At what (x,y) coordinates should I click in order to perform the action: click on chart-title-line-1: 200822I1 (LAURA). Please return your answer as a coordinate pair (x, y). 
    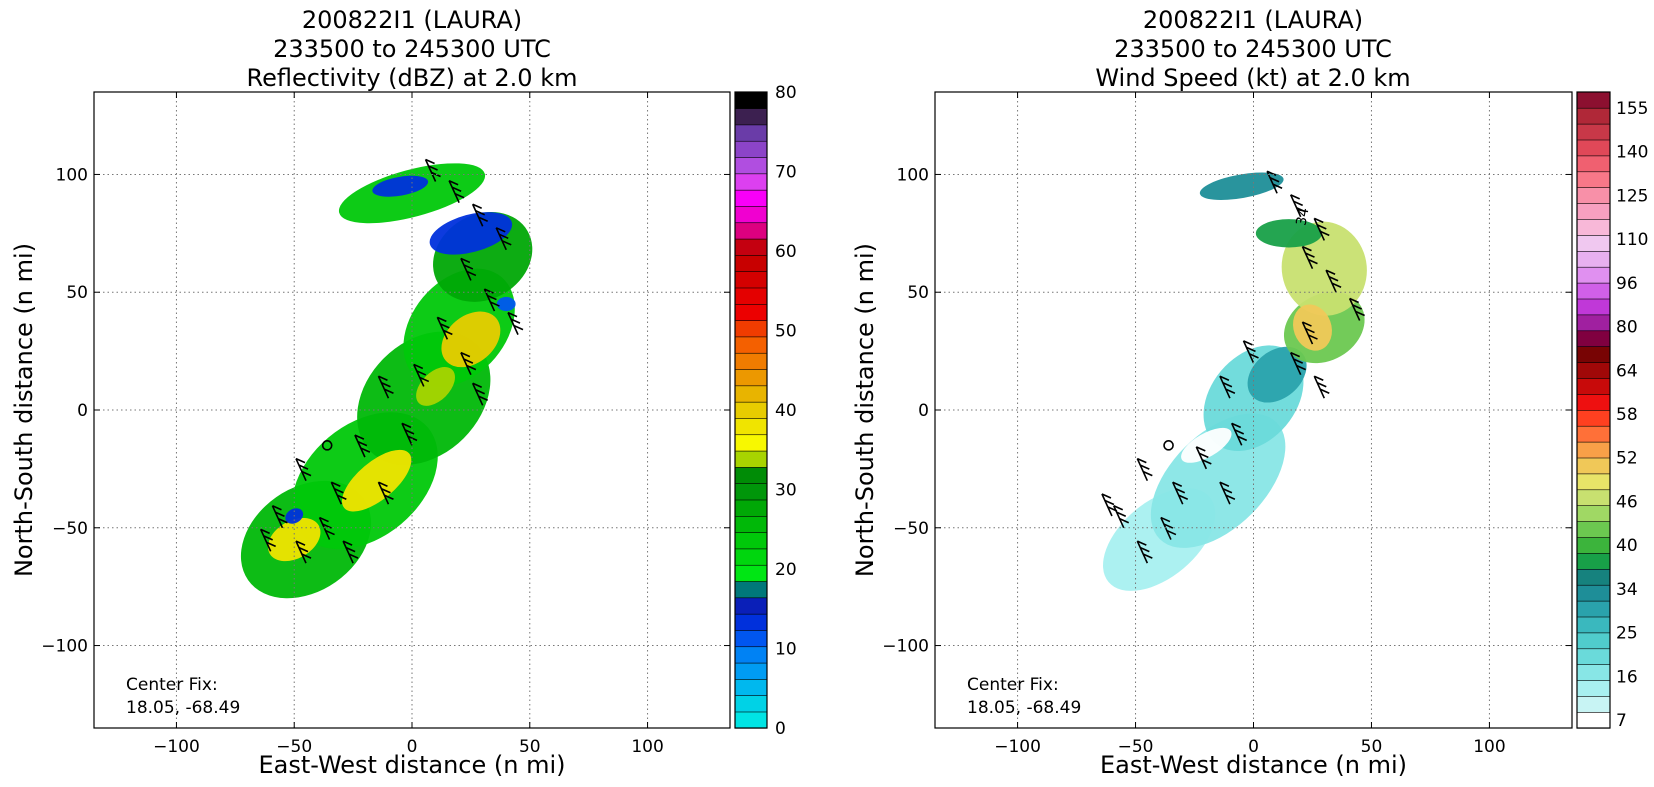
    Looking at the image, I should click on (1253, 20).